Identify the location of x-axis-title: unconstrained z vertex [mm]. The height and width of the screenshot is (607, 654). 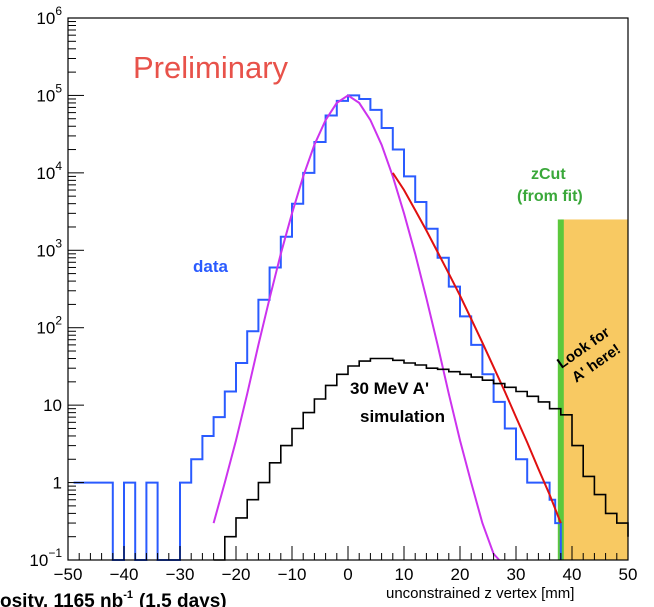
(480, 593).